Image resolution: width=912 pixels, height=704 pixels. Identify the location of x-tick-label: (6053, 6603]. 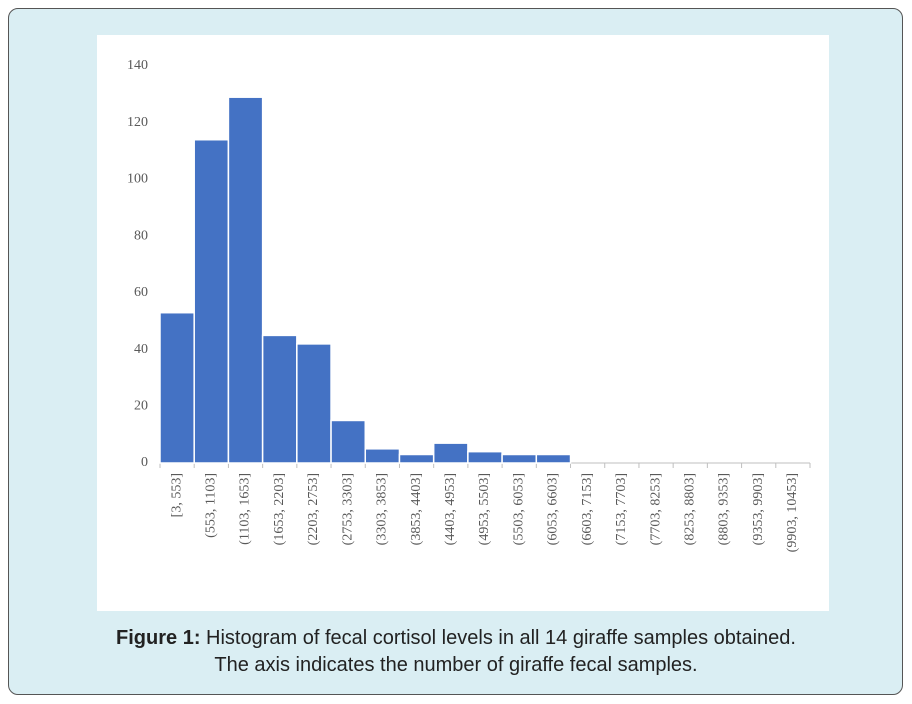
(553, 509).